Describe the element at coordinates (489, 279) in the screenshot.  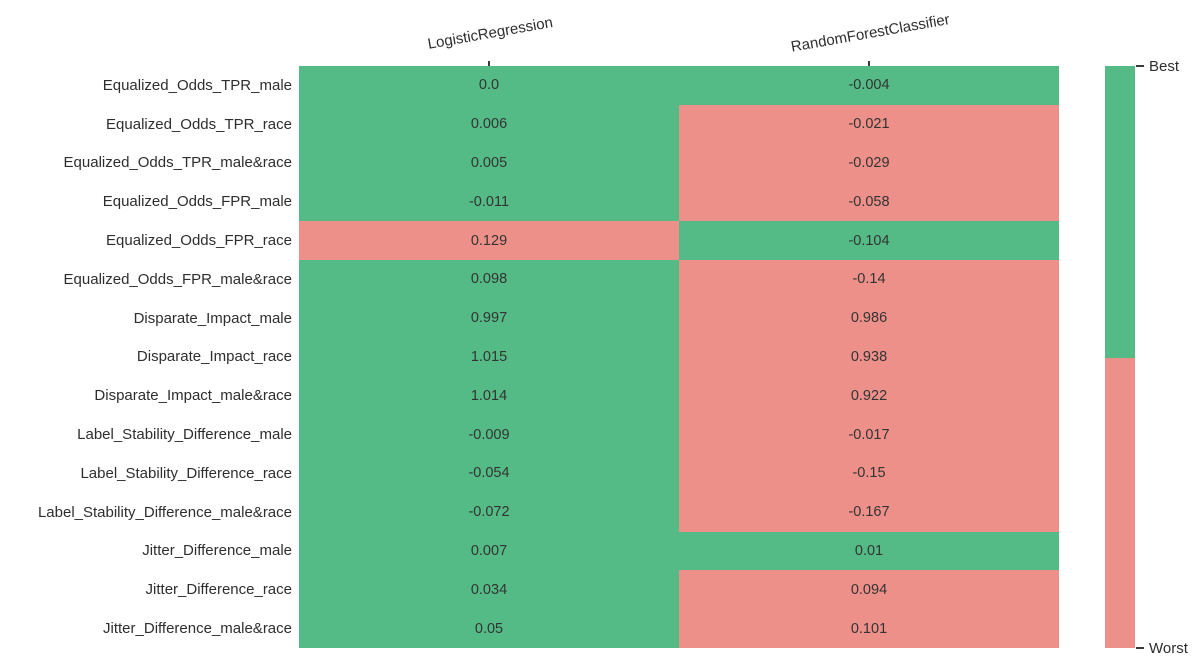
I see `heatmap-cell: 0.098` at that location.